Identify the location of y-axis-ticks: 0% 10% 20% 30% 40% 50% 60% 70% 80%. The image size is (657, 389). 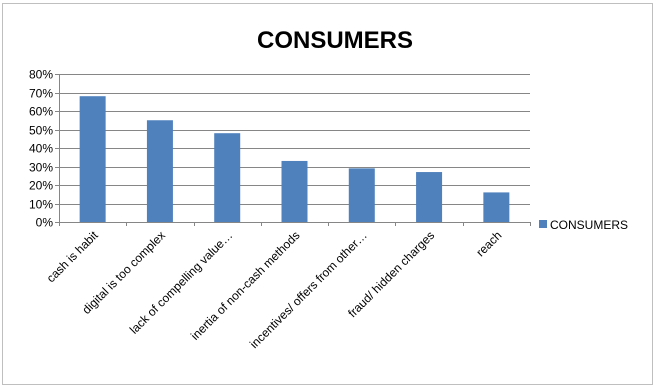
(44, 149).